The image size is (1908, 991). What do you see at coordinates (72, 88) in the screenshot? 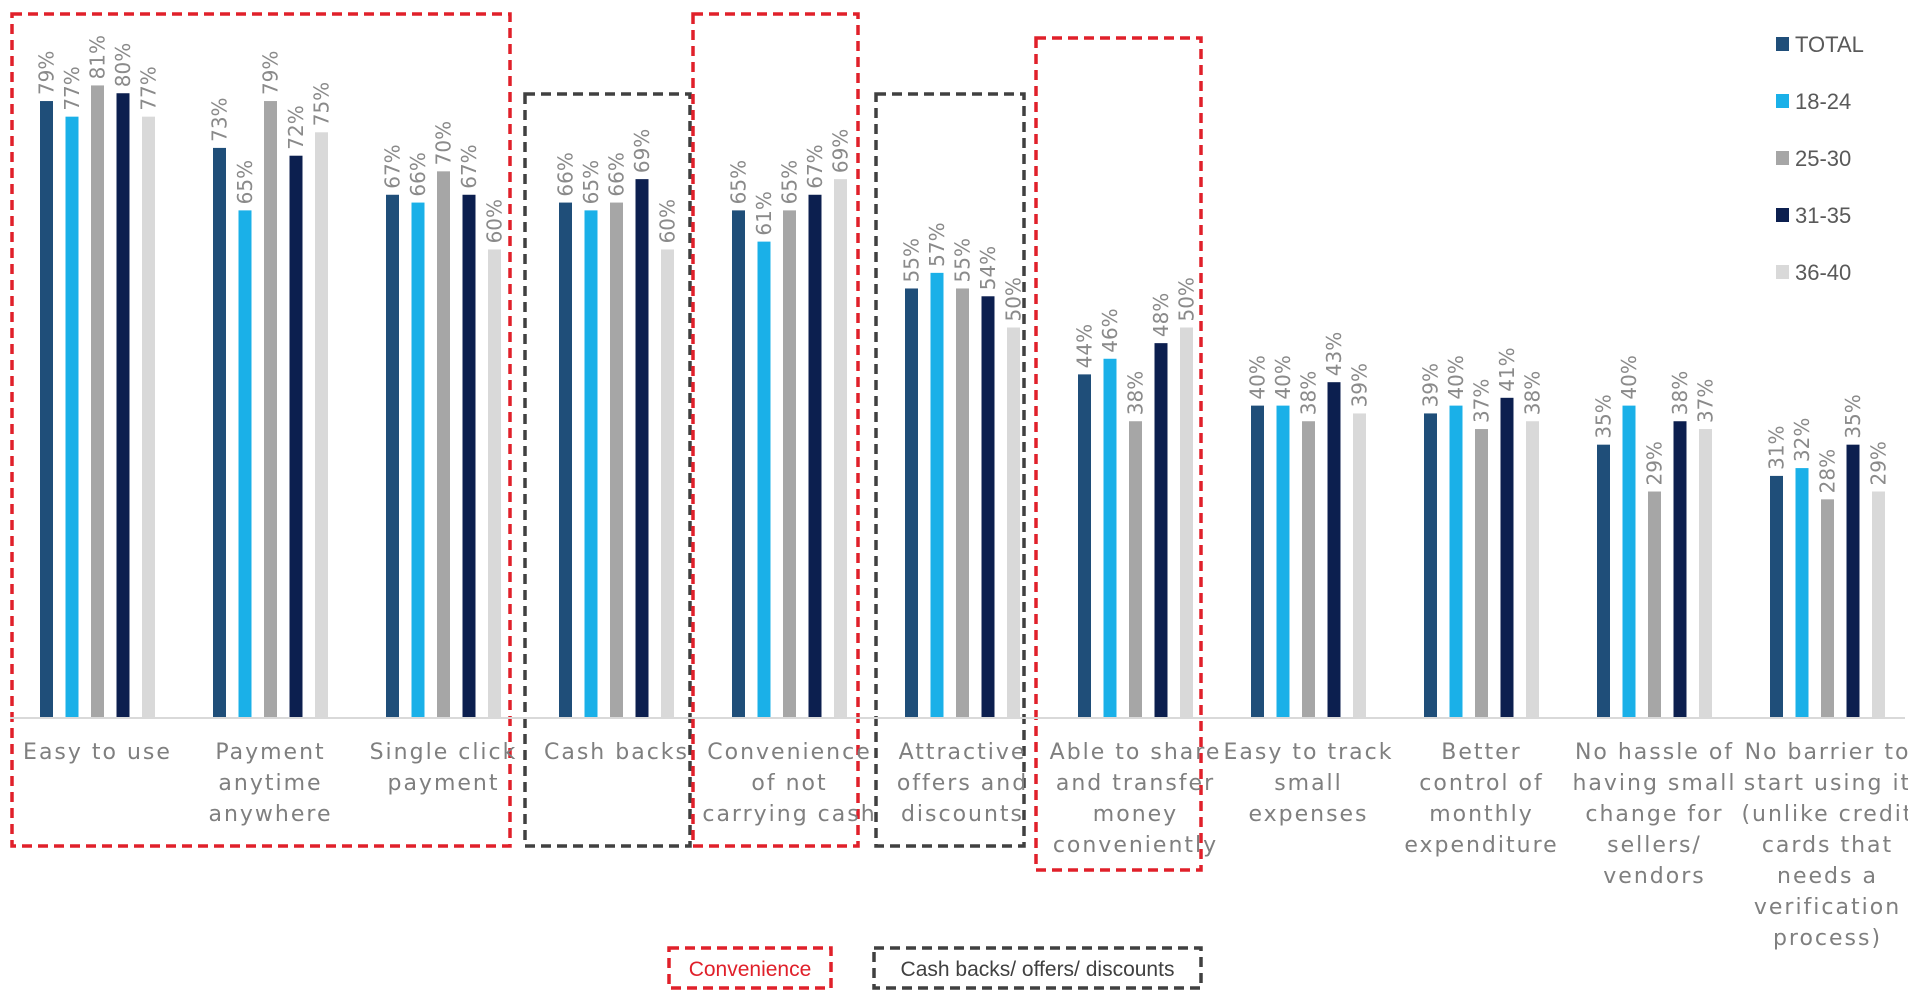
I see `value-label: 77%` at bounding box center [72, 88].